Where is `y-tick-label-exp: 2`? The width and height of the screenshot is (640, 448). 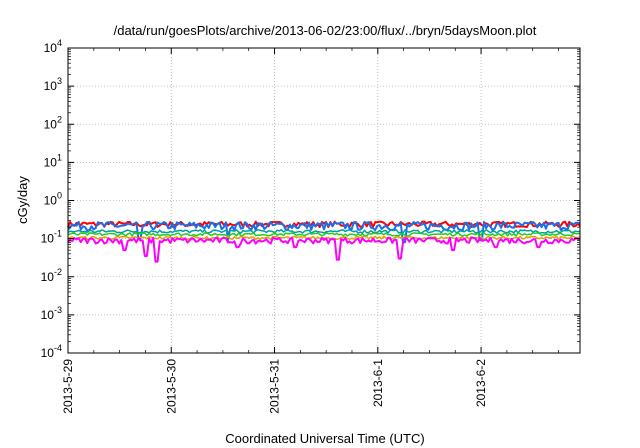 y-tick-label-exp: 2 is located at coordinates (59, 119).